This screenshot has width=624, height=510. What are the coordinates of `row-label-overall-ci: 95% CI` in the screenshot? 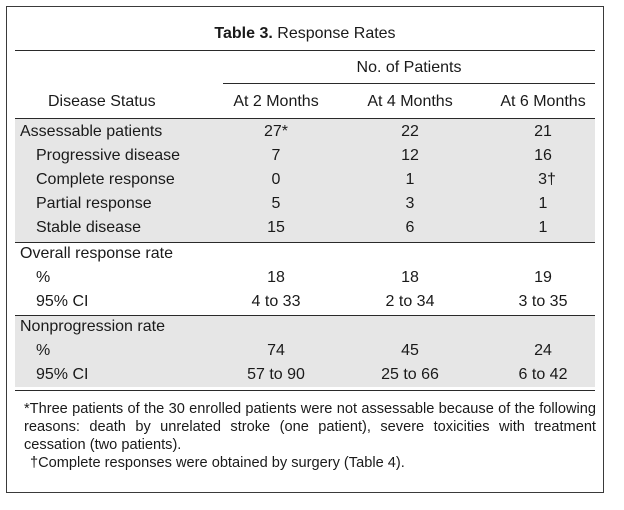 It's located at (62, 301).